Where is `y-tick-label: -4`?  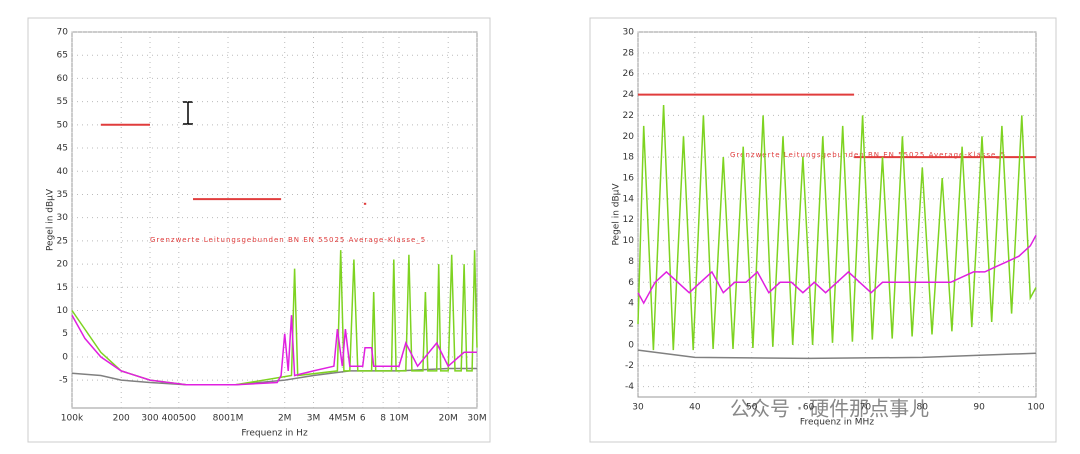
y-tick-label: -4 is located at coordinates (629, 387).